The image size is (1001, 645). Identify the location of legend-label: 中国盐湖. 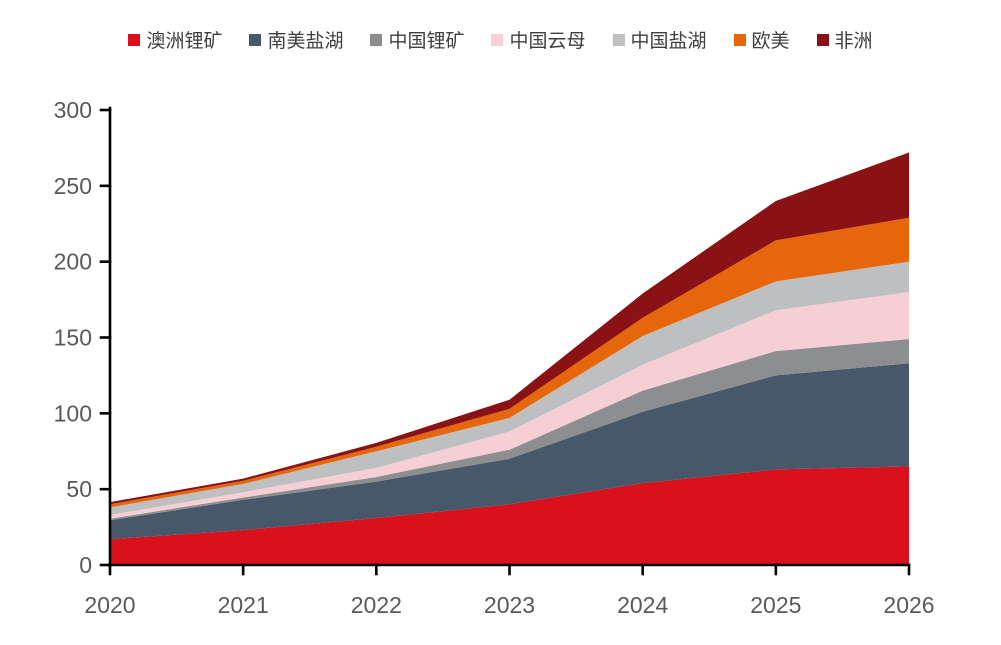
(668, 41).